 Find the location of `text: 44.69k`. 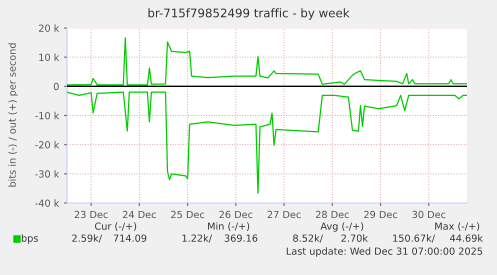

text: 44.69k is located at coordinates (466, 238).